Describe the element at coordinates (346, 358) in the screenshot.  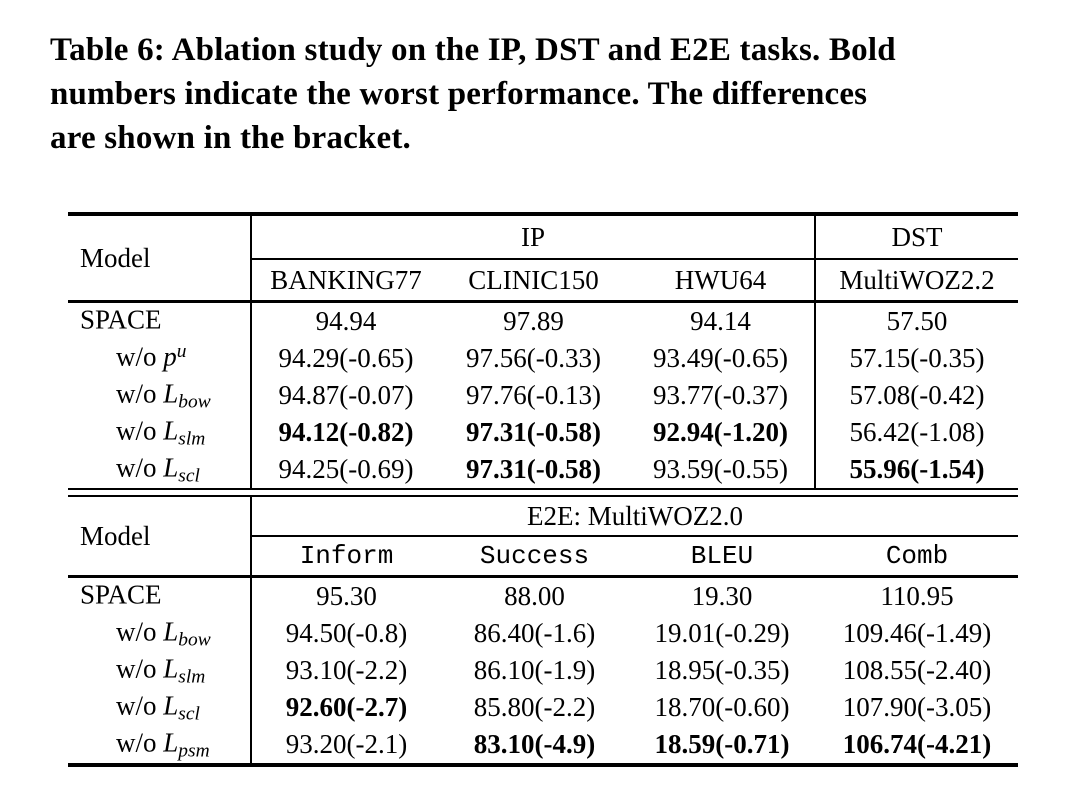
I see `table-cell: 94.29(-0.65)` at that location.